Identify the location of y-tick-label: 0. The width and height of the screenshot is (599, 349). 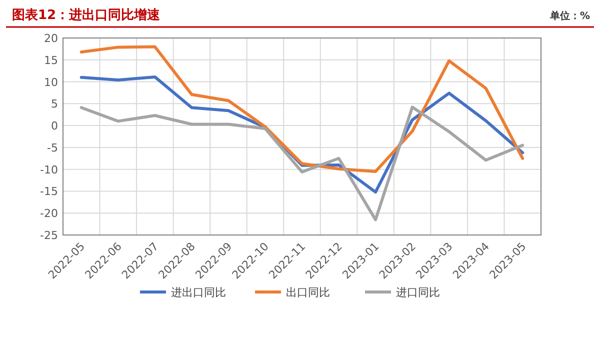
(54, 126).